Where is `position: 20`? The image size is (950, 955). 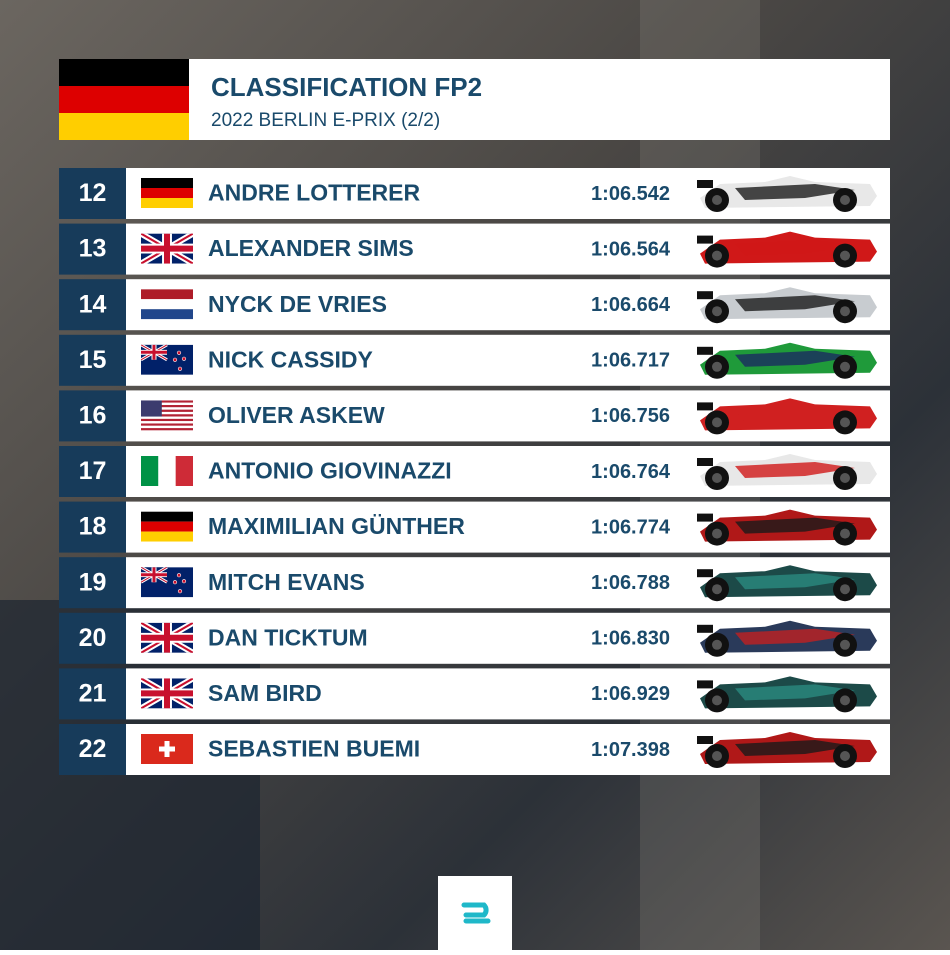 position: 20 is located at coordinates (93, 638).